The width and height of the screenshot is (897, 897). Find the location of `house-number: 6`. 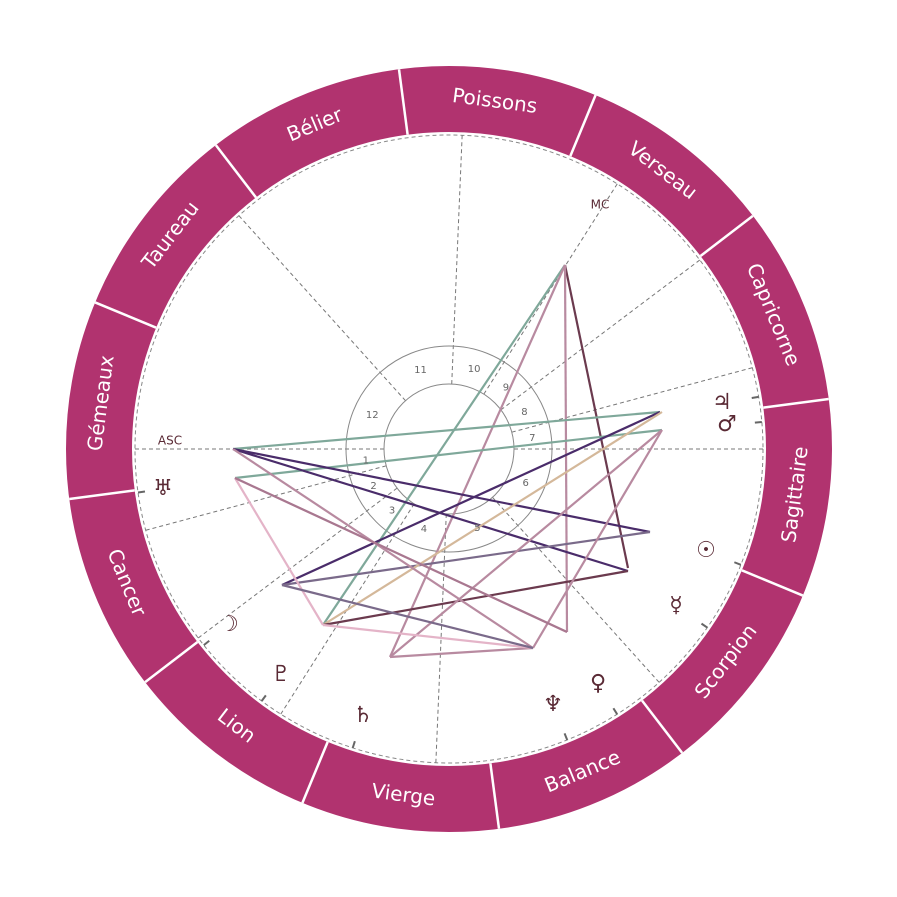

house-number: 6 is located at coordinates (526, 483).